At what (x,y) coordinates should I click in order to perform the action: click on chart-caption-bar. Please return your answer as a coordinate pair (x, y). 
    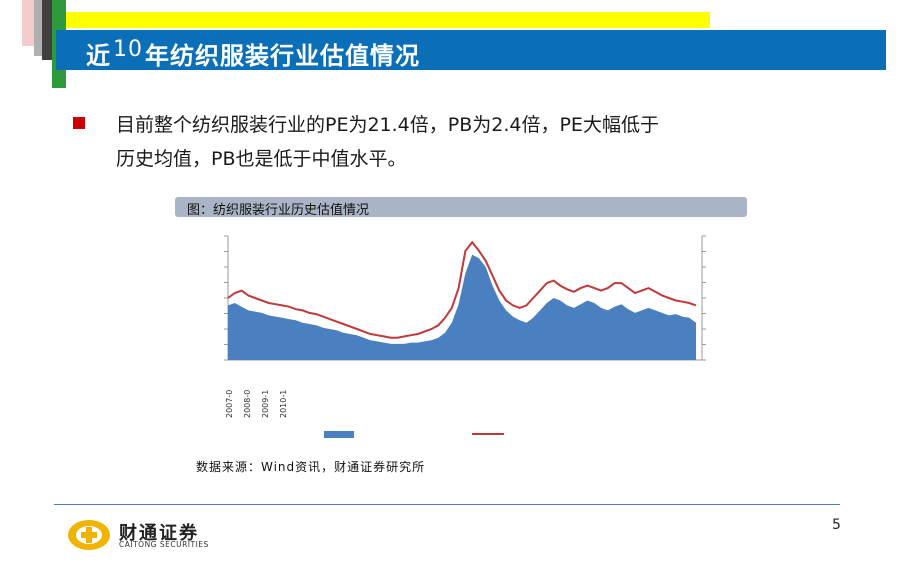
    Looking at the image, I should click on (461, 207).